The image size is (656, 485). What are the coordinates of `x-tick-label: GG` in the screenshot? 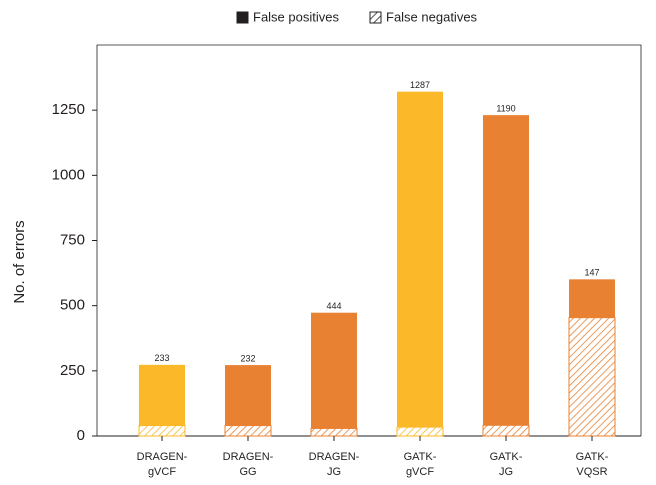 It's located at (247, 472).